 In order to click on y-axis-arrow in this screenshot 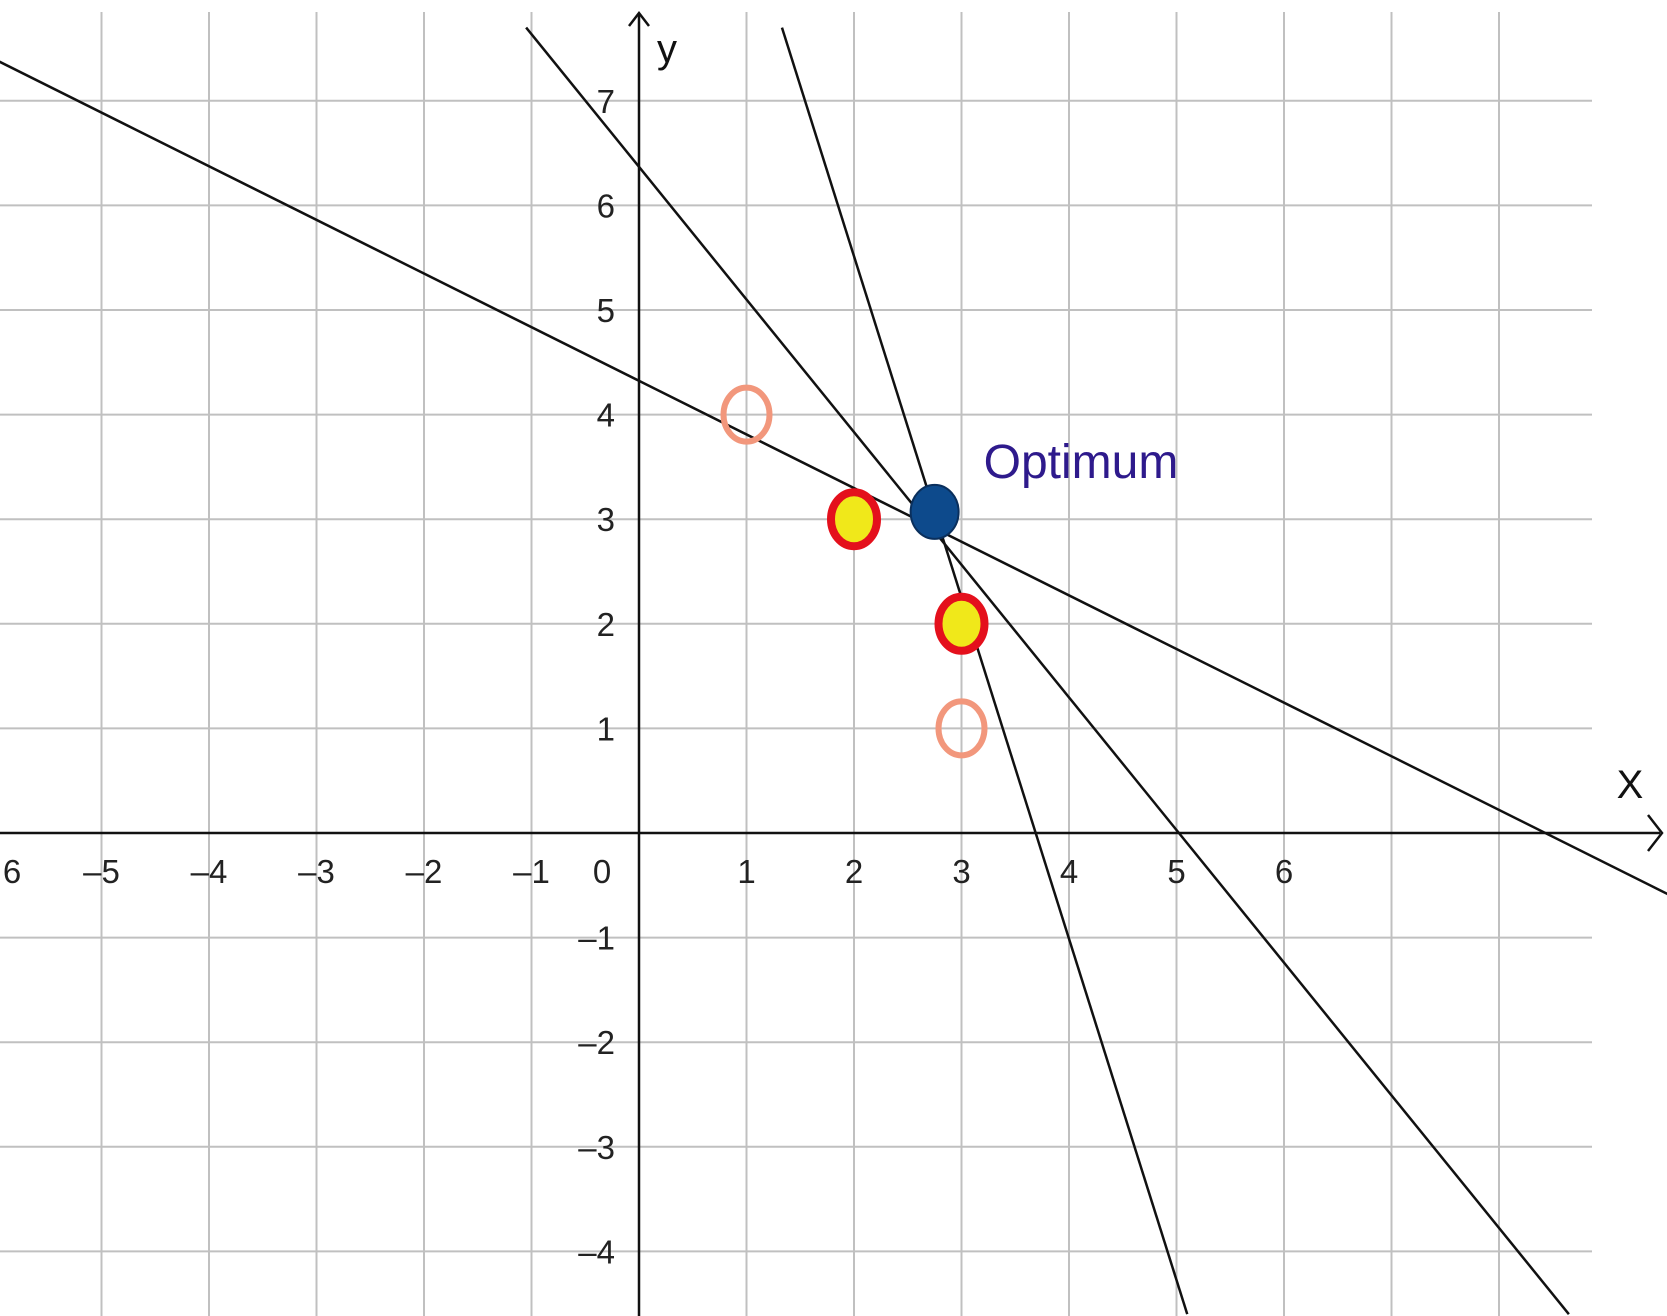, I will do `click(639, 18)`.